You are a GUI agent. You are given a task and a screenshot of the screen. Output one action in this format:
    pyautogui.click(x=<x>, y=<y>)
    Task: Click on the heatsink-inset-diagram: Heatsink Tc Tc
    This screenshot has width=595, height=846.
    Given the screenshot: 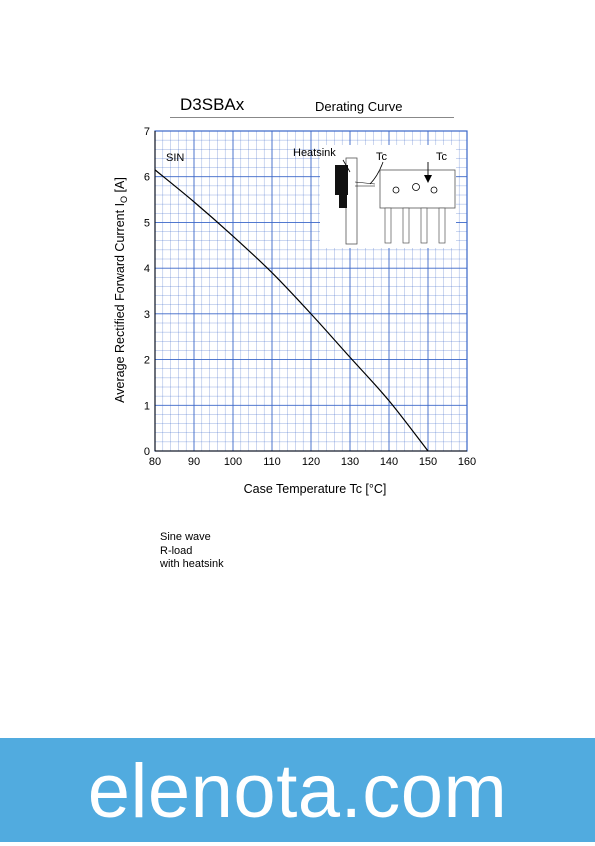 What is the action you would take?
    pyautogui.click(x=374, y=196)
    